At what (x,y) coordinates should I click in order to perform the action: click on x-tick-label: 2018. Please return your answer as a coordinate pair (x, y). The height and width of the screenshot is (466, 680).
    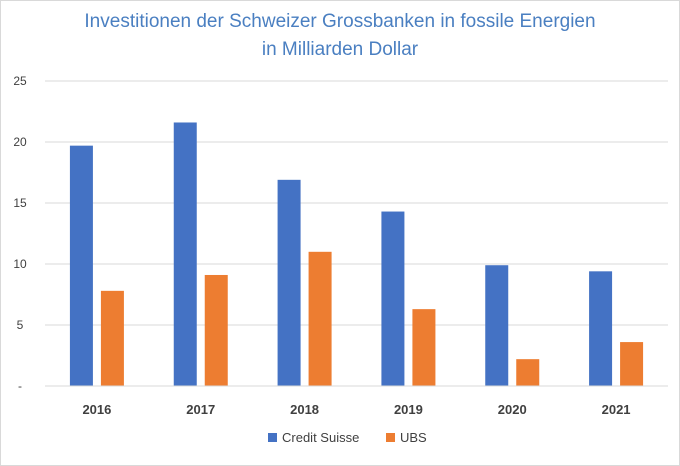
    Looking at the image, I should click on (304, 409).